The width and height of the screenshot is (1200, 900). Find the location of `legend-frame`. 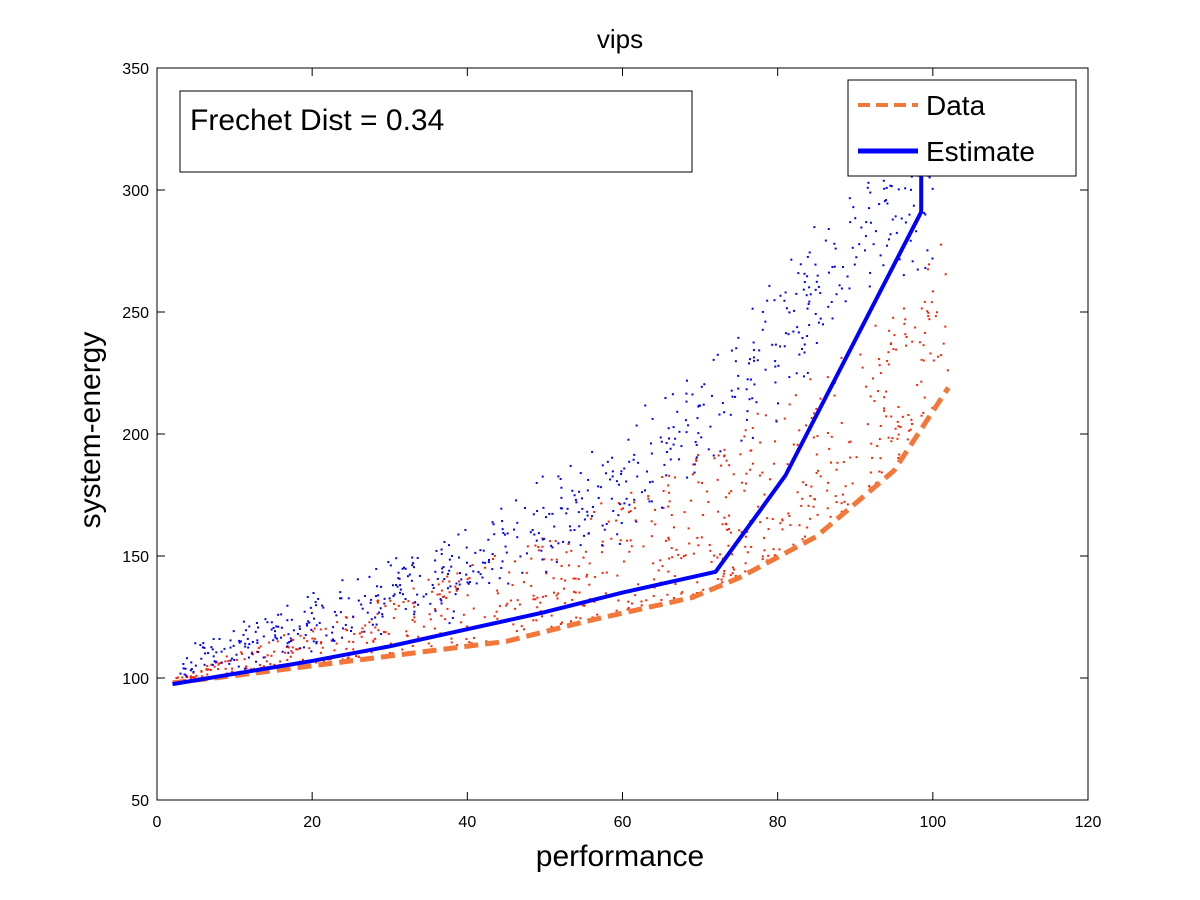

legend-frame is located at coordinates (962, 128).